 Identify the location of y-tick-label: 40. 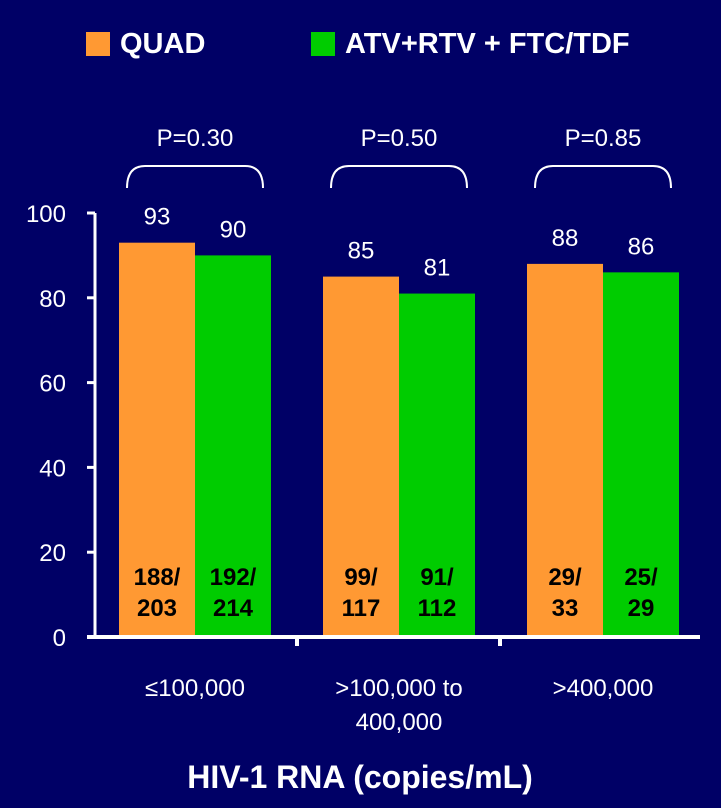
(52, 468).